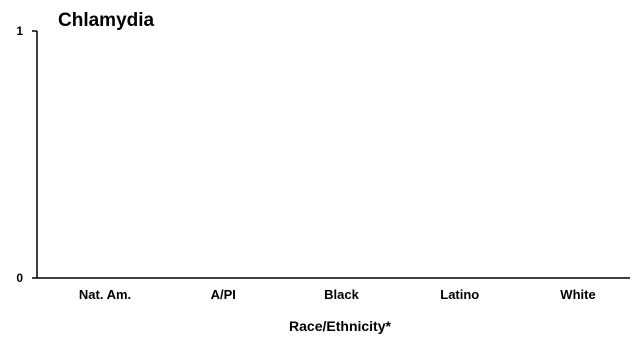 The height and width of the screenshot is (340, 637). What do you see at coordinates (577, 294) in the screenshot?
I see `x-tick-label-4: White` at bounding box center [577, 294].